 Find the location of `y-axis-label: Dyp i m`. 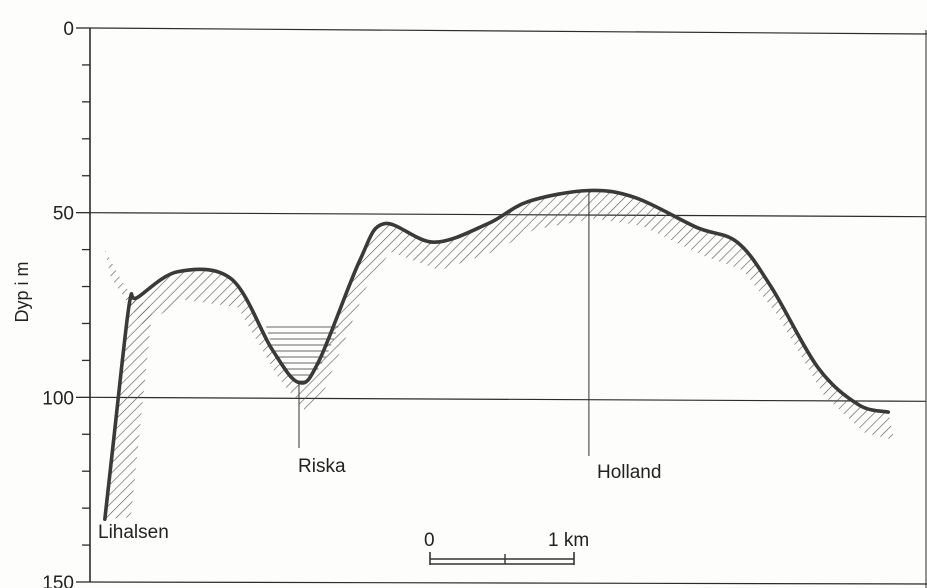

y-axis-label: Dyp i m is located at coordinates (22, 291).